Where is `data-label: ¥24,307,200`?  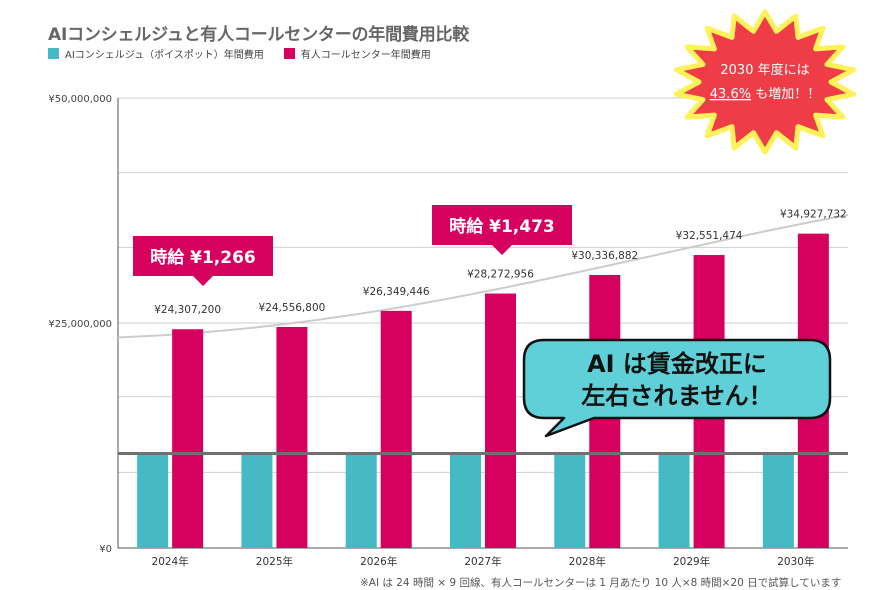 data-label: ¥24,307,200 is located at coordinates (187, 310).